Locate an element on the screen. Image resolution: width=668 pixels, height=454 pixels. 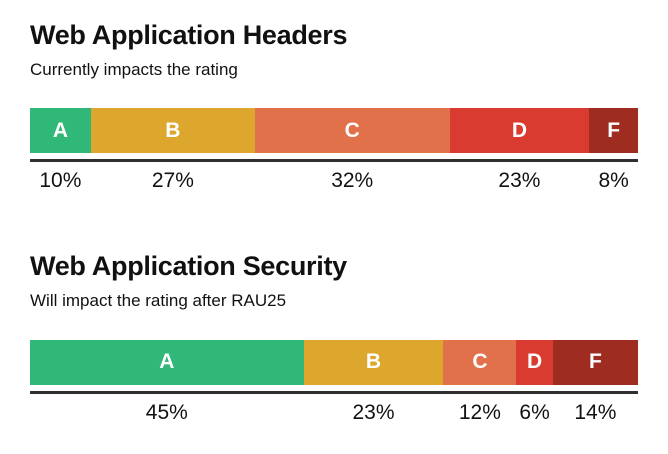
segment-percentage-label: 6% is located at coordinates (534, 412).